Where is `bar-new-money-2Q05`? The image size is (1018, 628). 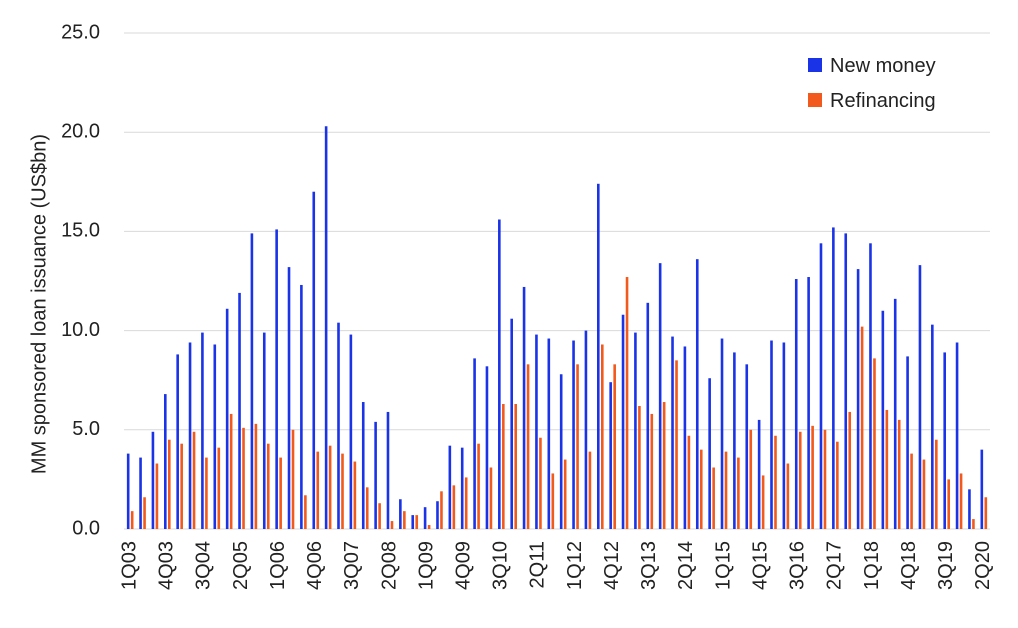
bar-new-money-2Q05 is located at coordinates (239, 410).